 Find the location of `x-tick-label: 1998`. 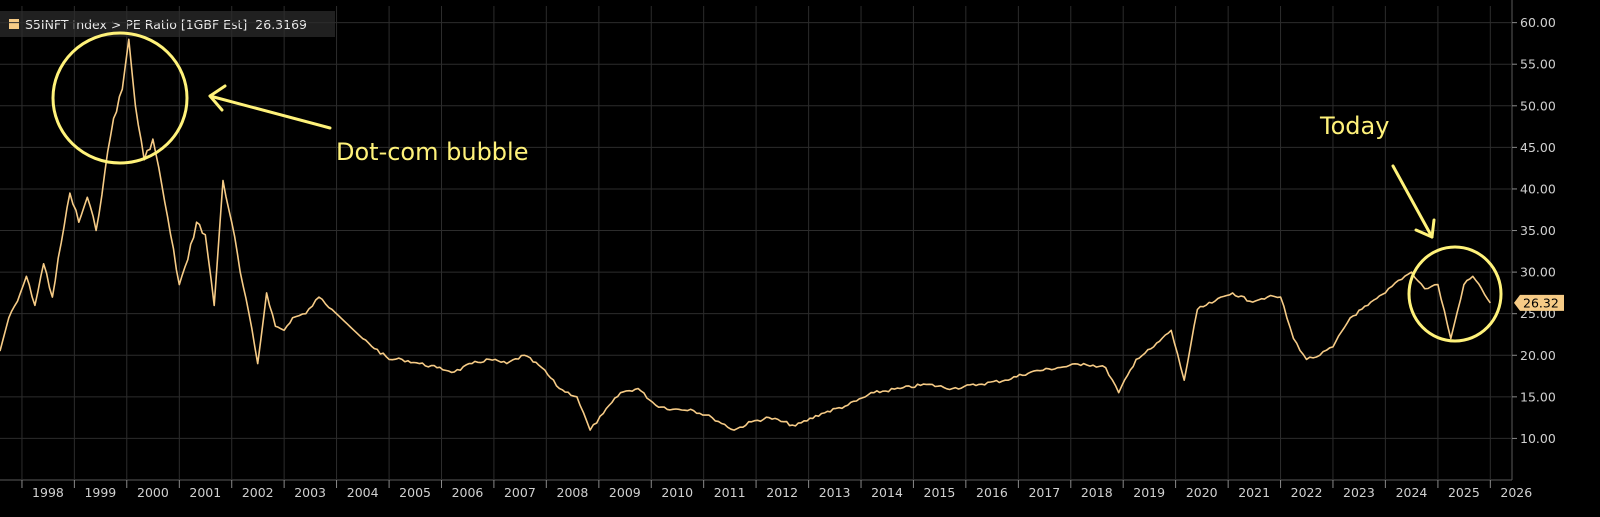

x-tick-label: 1998 is located at coordinates (48, 492).